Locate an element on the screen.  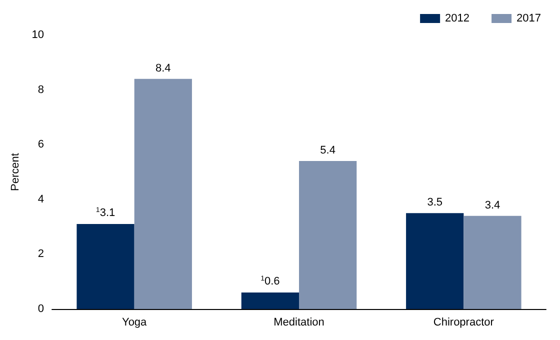
data-label: 8.4 is located at coordinates (163, 68).